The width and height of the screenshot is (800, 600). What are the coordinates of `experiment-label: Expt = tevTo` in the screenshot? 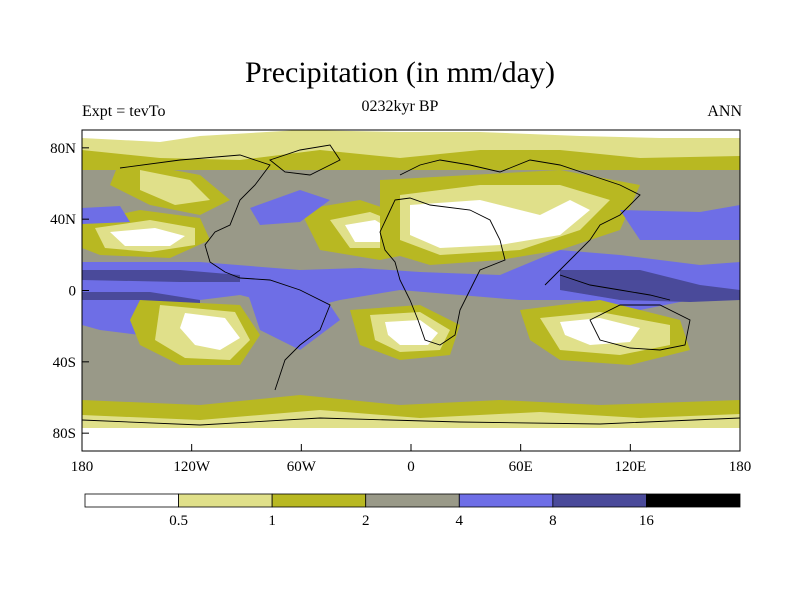 It's located at (124, 111).